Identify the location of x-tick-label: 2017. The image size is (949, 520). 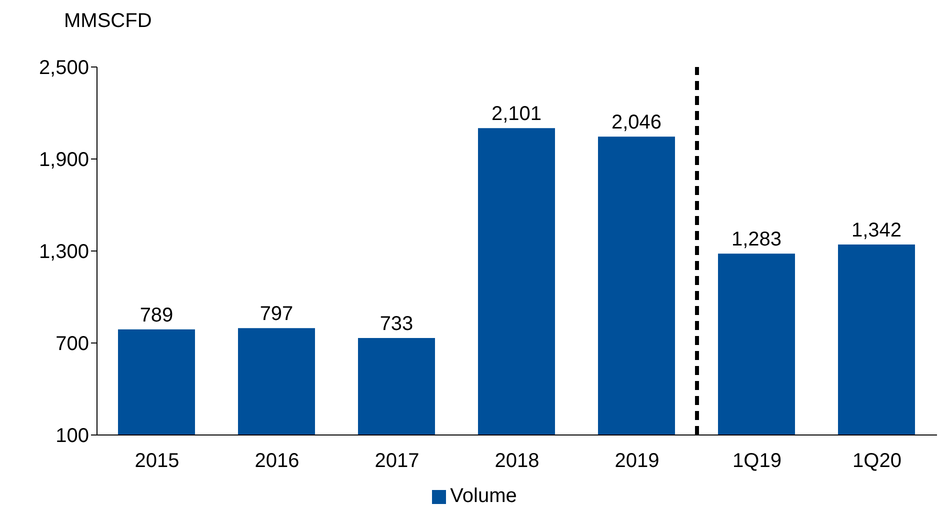
(397, 461).